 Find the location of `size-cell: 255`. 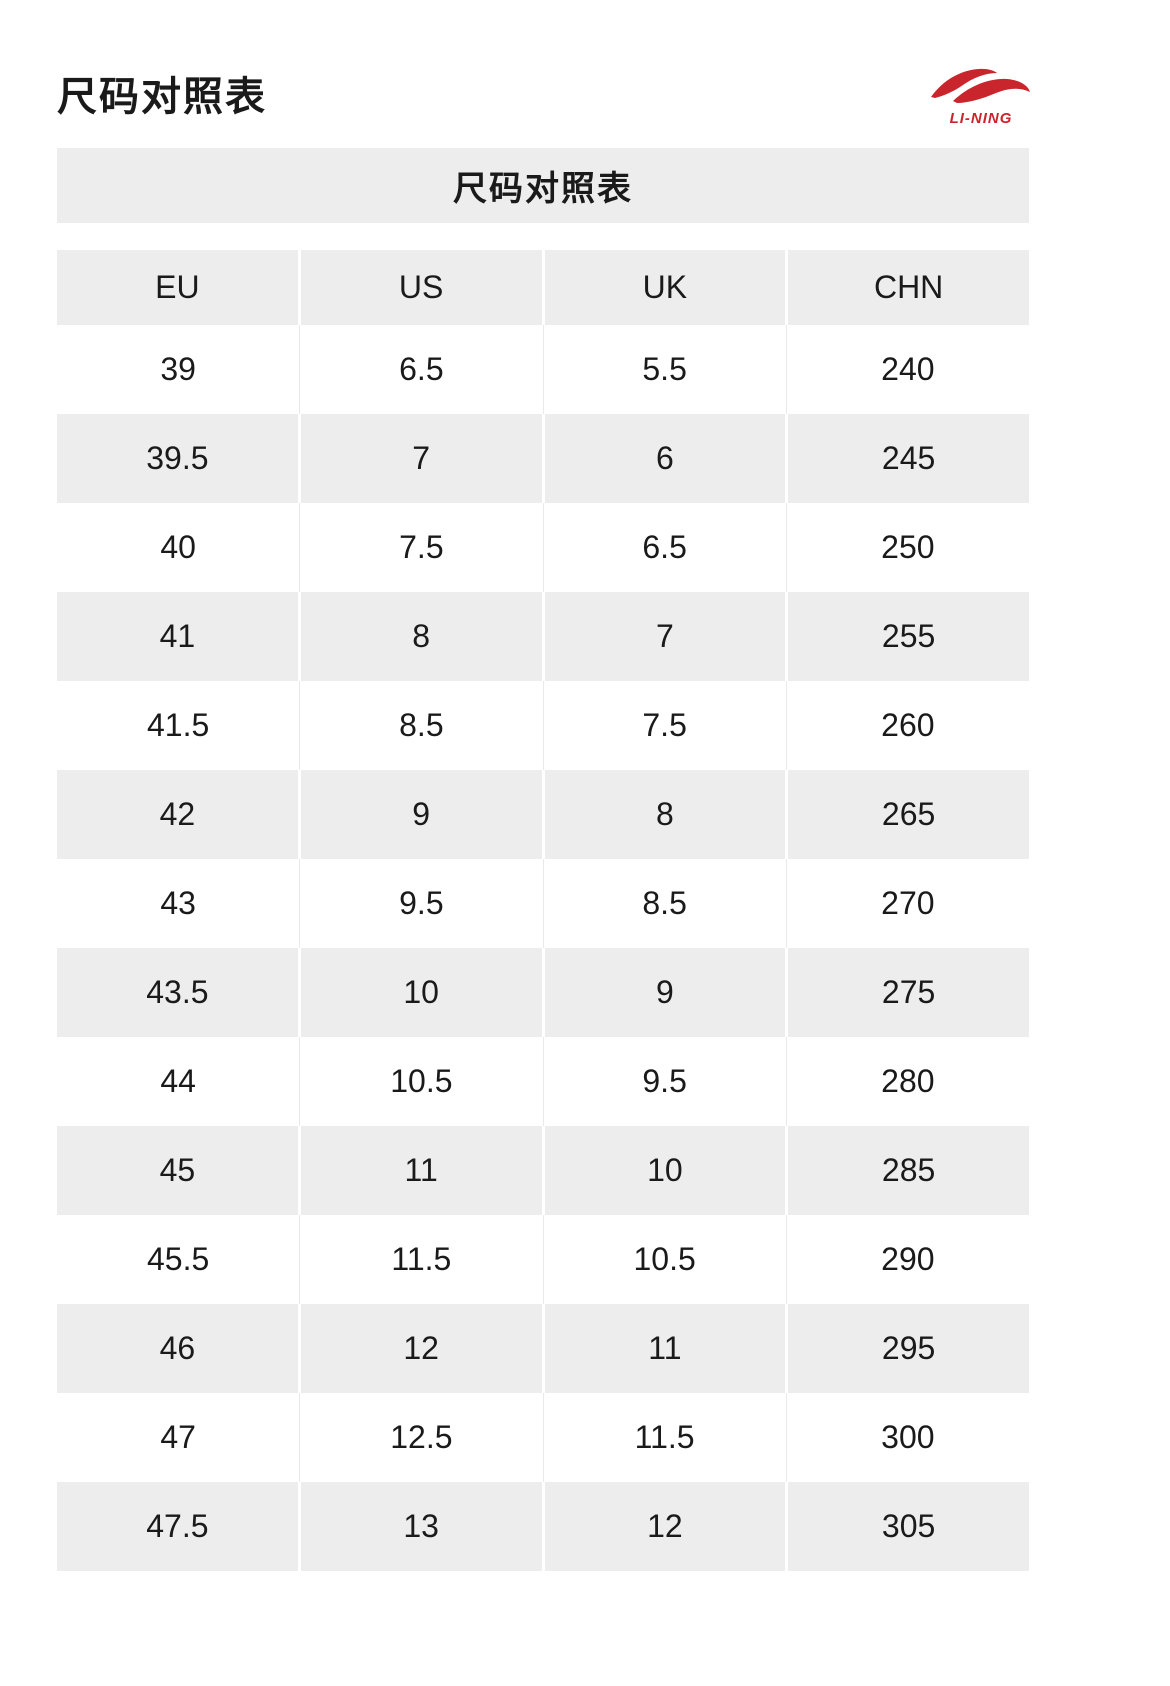

size-cell: 255 is located at coordinates (908, 636).